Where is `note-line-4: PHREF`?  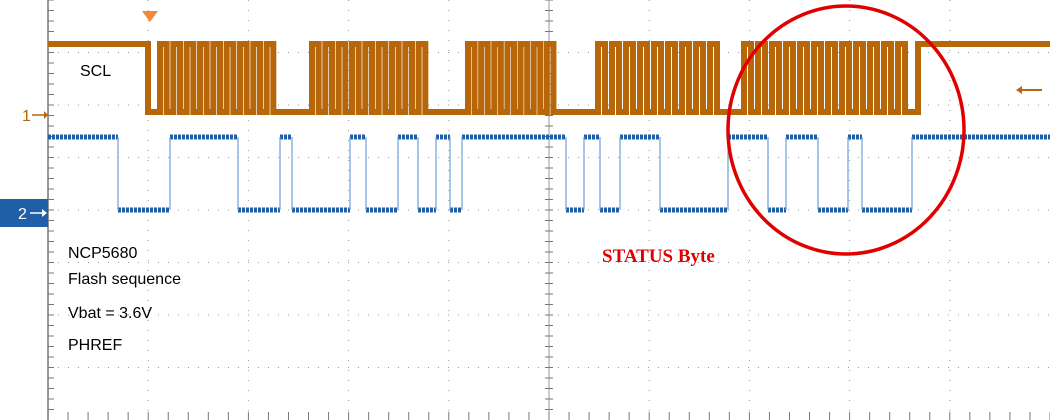
note-line-4: PHREF is located at coordinates (95, 345).